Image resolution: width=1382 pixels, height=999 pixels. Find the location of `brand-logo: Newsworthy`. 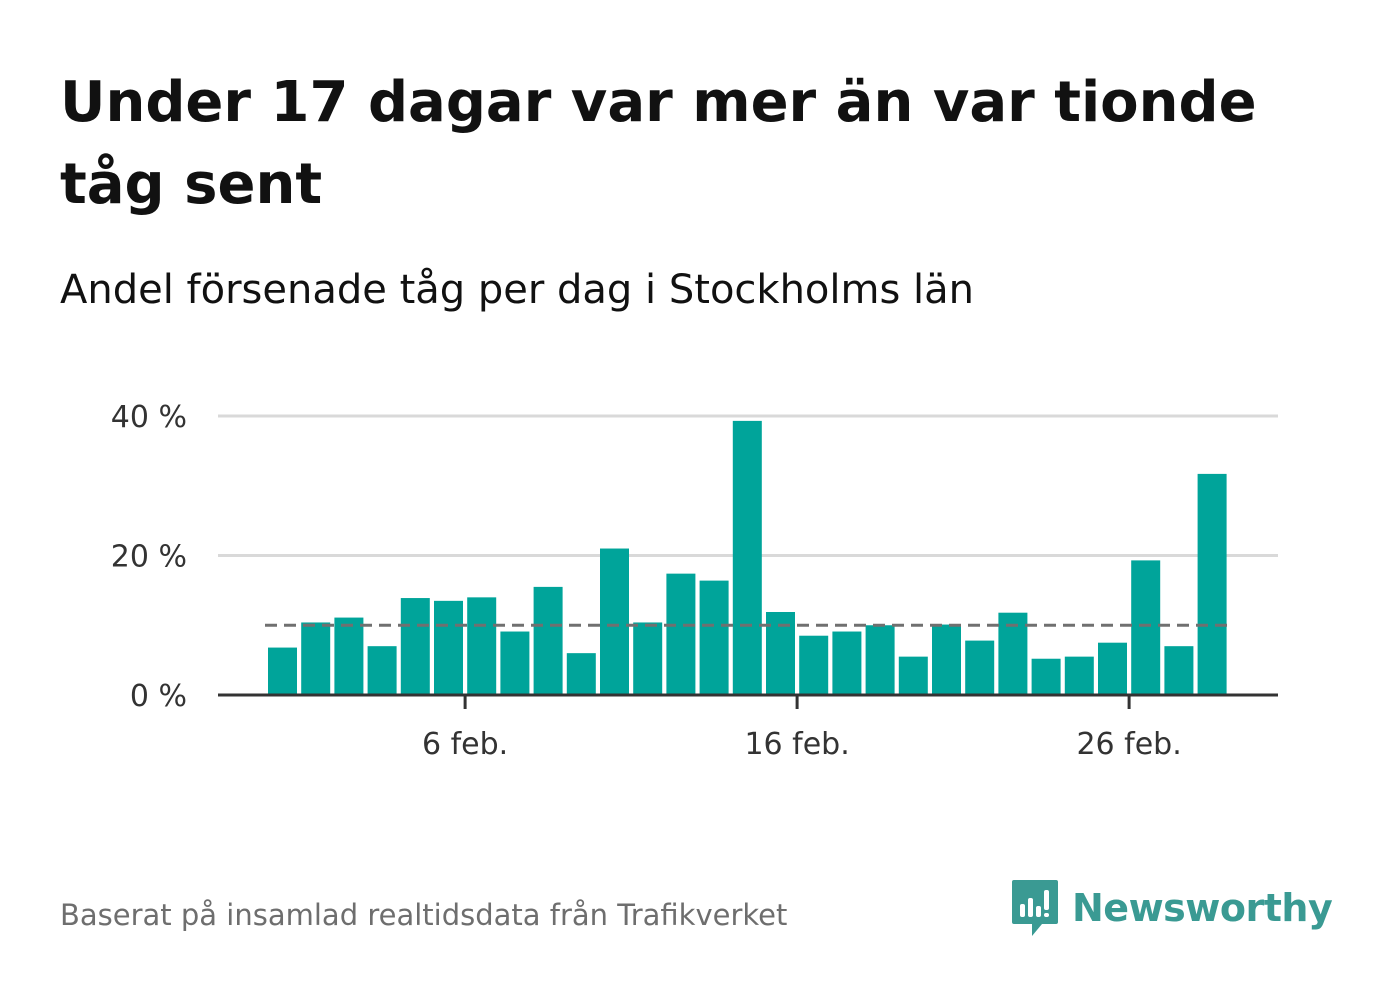

brand-logo: Newsworthy is located at coordinates (1171, 908).